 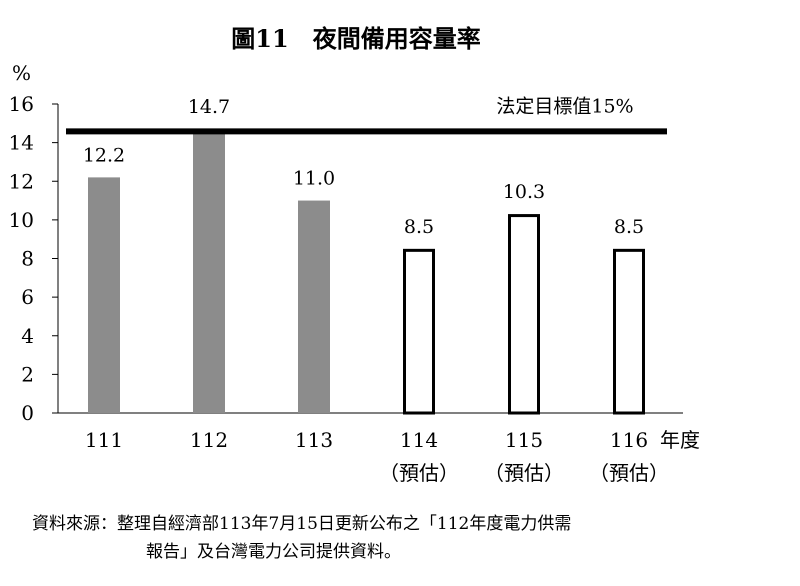 What do you see at coordinates (21, 73) in the screenshot?
I see `y-axis-unit: %` at bounding box center [21, 73].